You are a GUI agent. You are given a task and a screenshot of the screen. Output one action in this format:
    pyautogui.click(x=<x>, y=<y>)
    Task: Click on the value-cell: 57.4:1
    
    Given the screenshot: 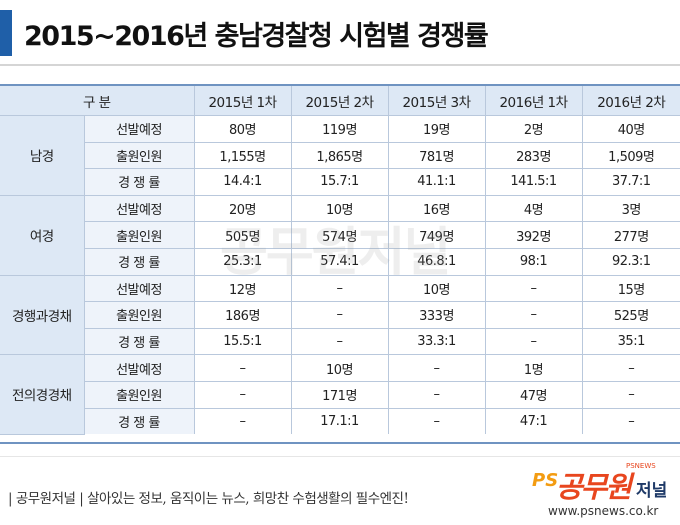 What is the action you would take?
    pyautogui.click(x=339, y=261)
    